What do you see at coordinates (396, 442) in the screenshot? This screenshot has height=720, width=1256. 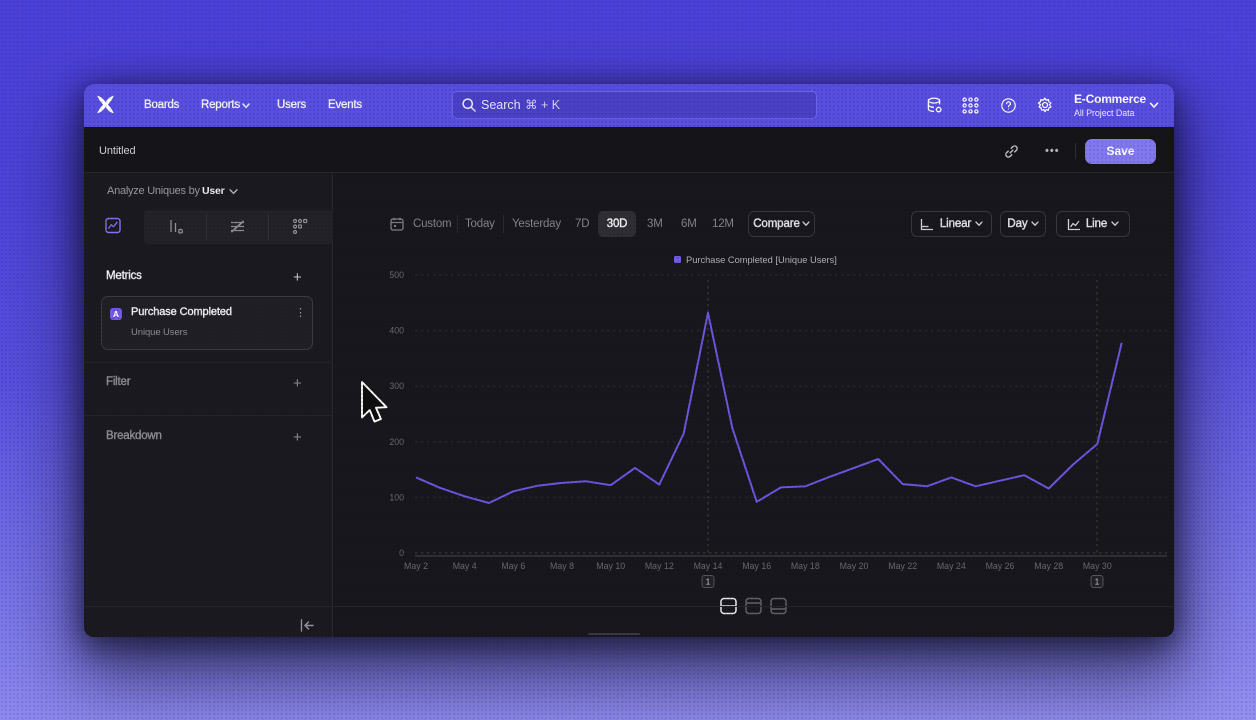 I see `svg-text: 200` at bounding box center [396, 442].